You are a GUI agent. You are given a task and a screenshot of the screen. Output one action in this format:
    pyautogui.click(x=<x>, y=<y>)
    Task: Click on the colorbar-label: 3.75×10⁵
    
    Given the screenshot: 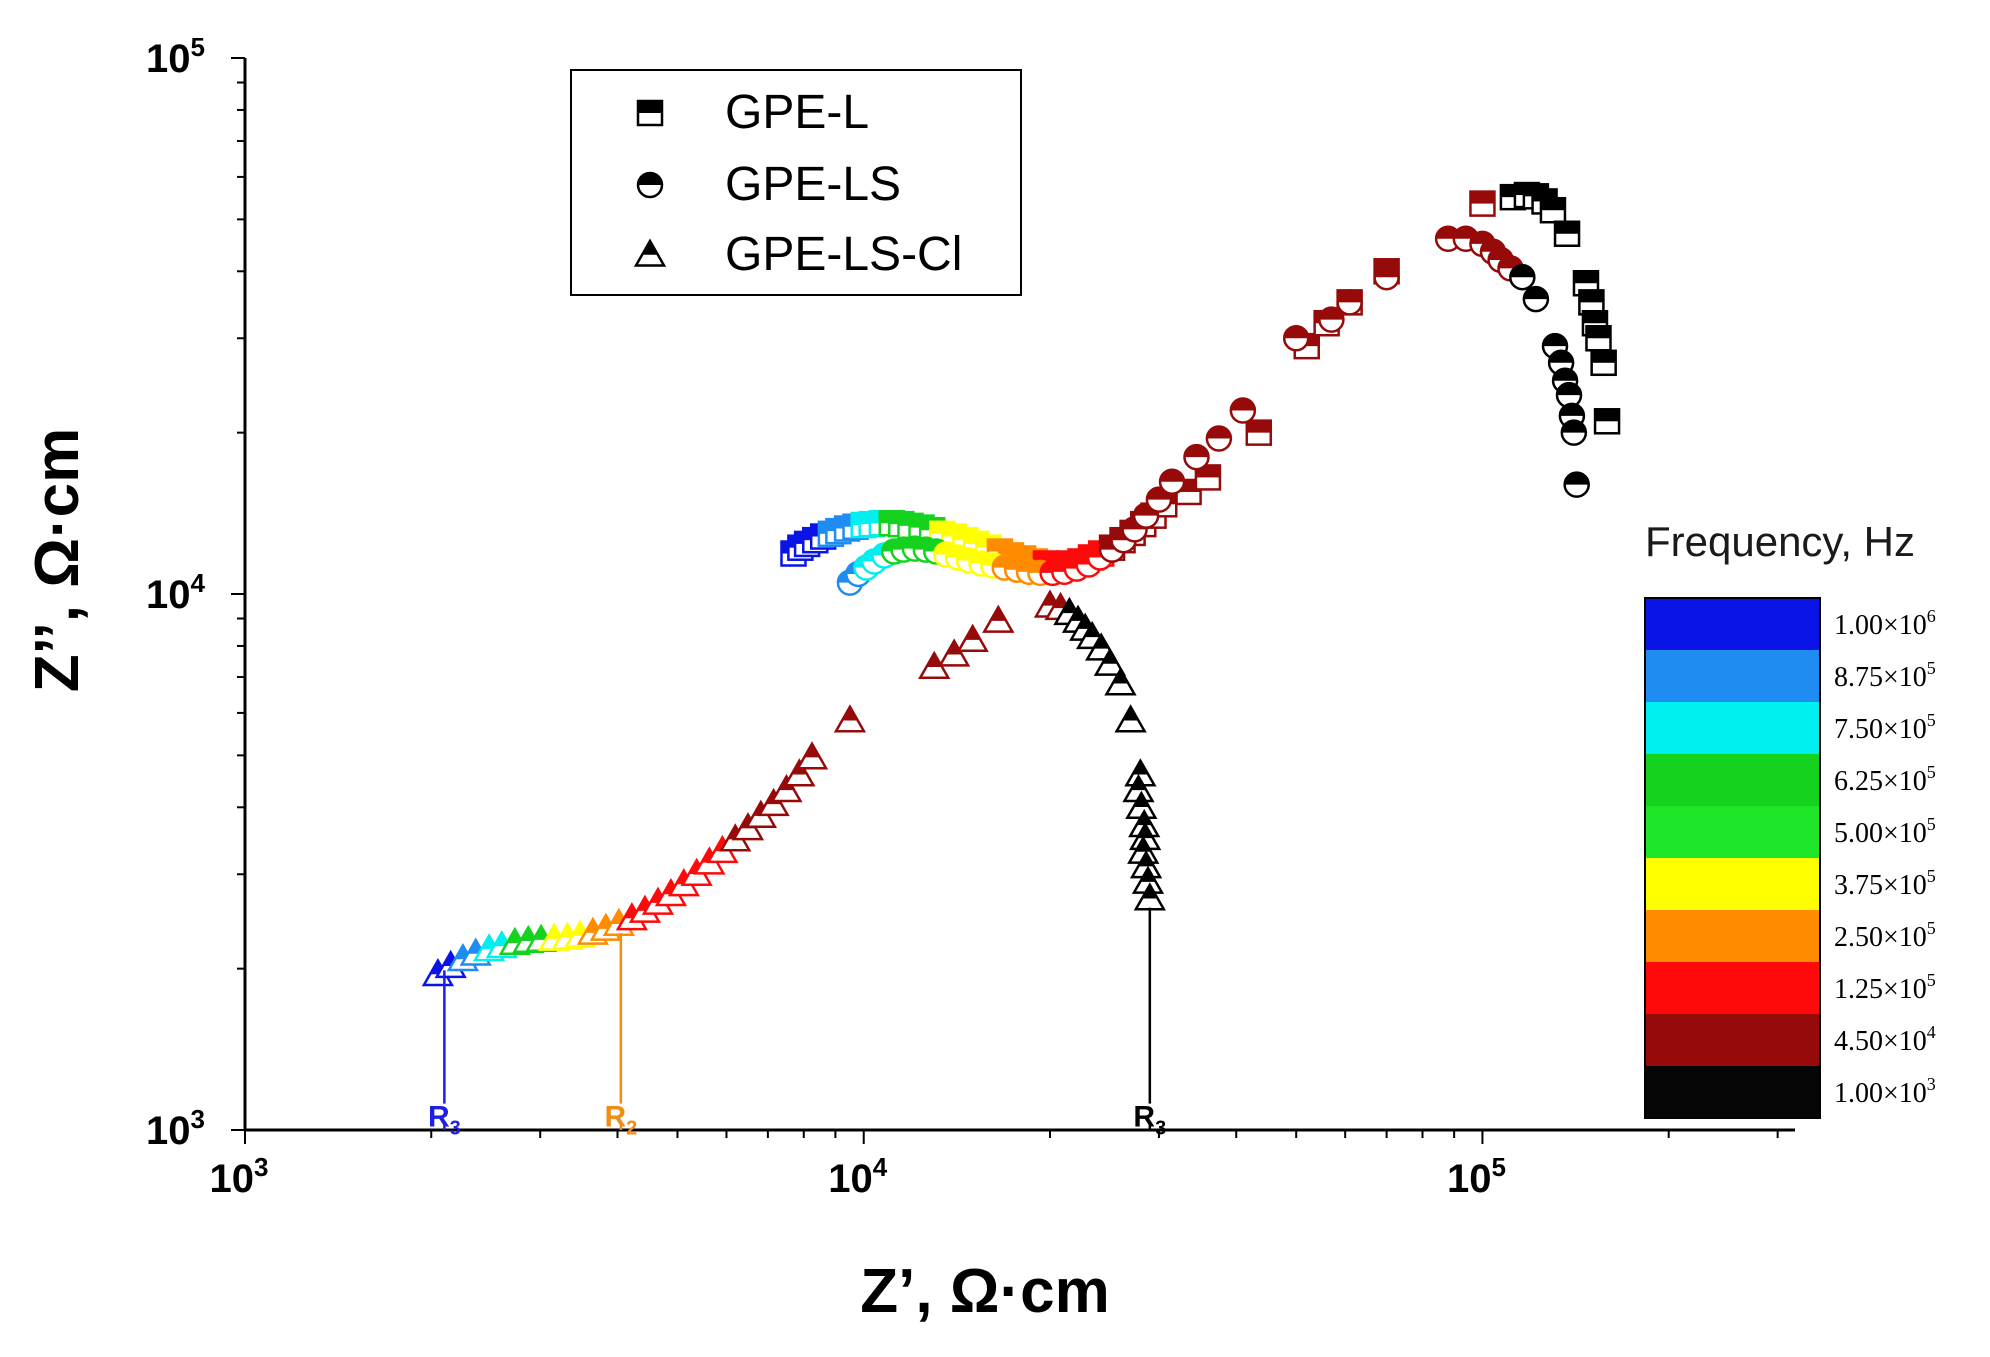 What is the action you would take?
    pyautogui.click(x=1885, y=883)
    